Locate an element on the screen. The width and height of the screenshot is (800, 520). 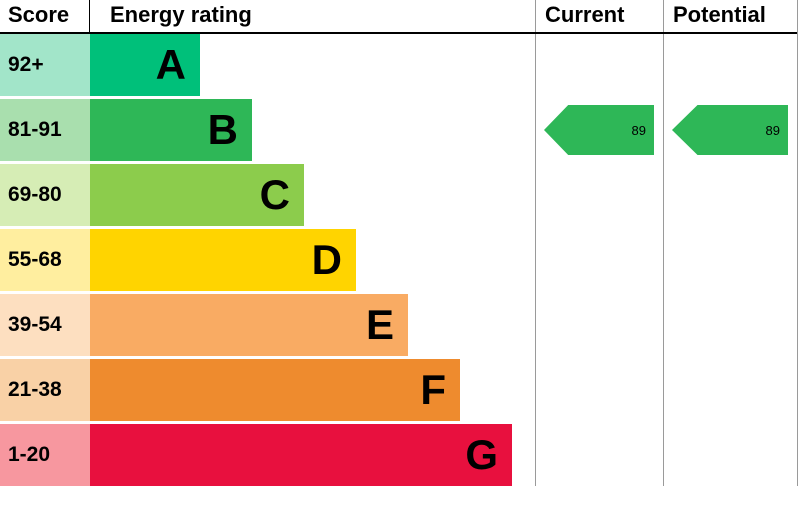
column-divider-right-edge is located at coordinates (797, 243).